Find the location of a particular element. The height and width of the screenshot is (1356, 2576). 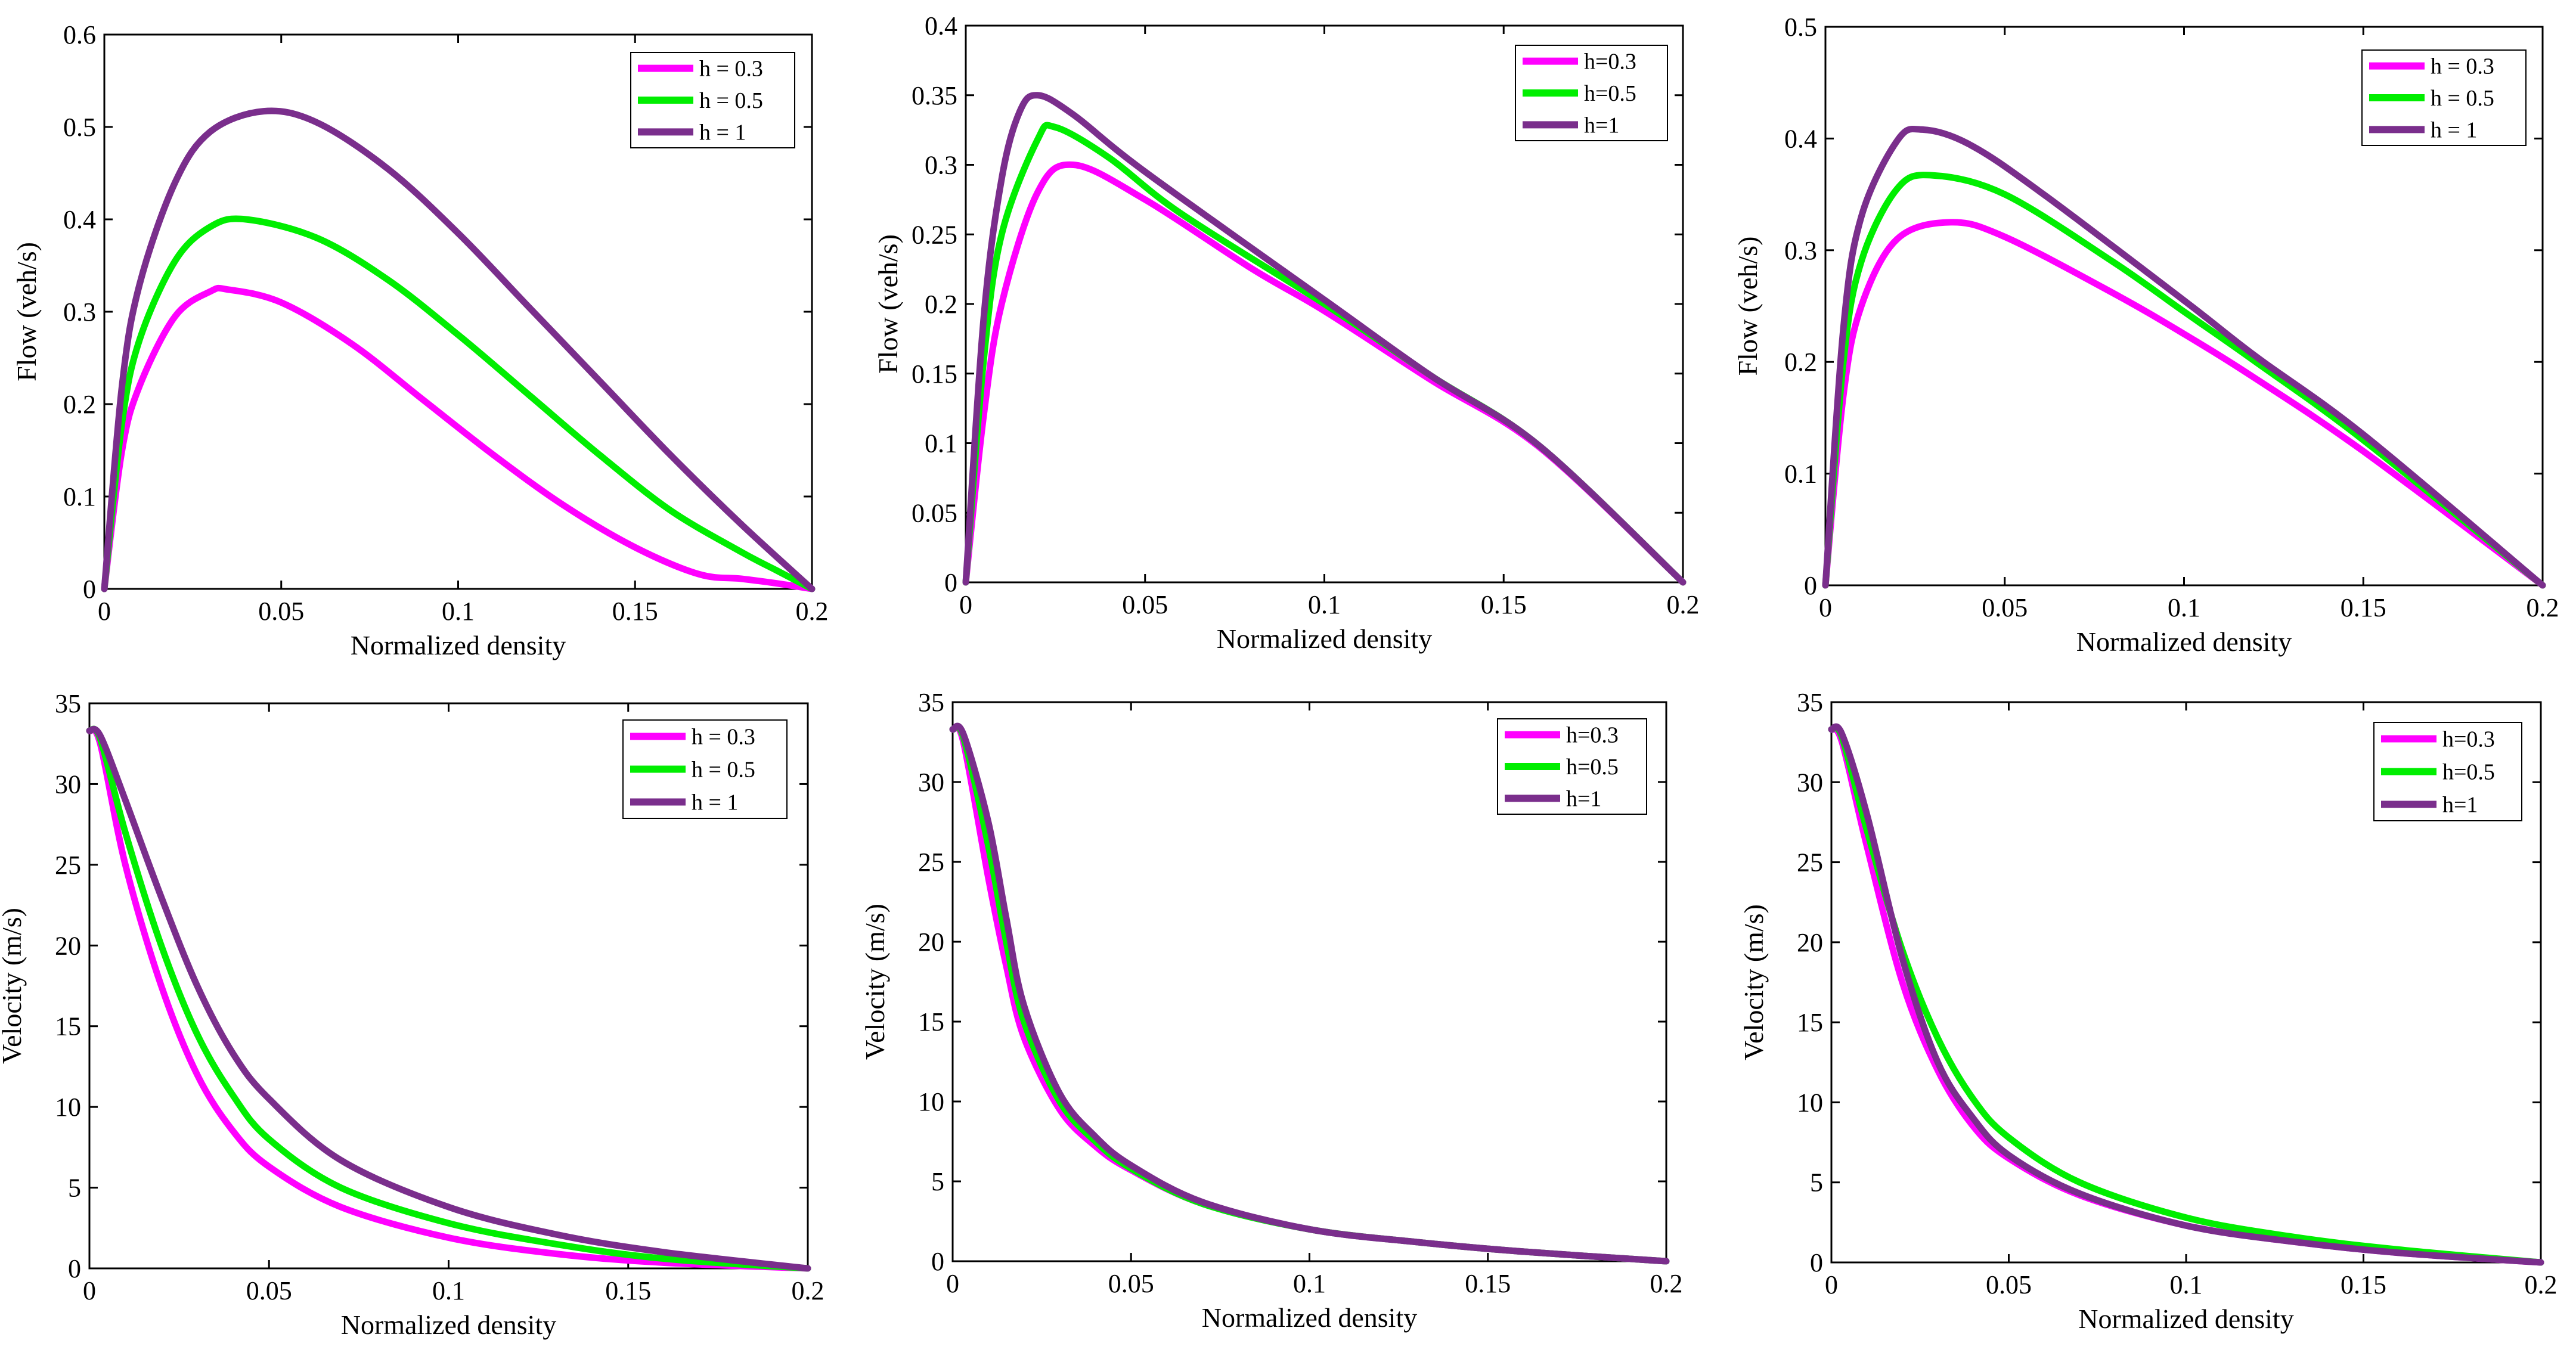

y-axis-label: Flow (veh/s) is located at coordinates (1747, 306).